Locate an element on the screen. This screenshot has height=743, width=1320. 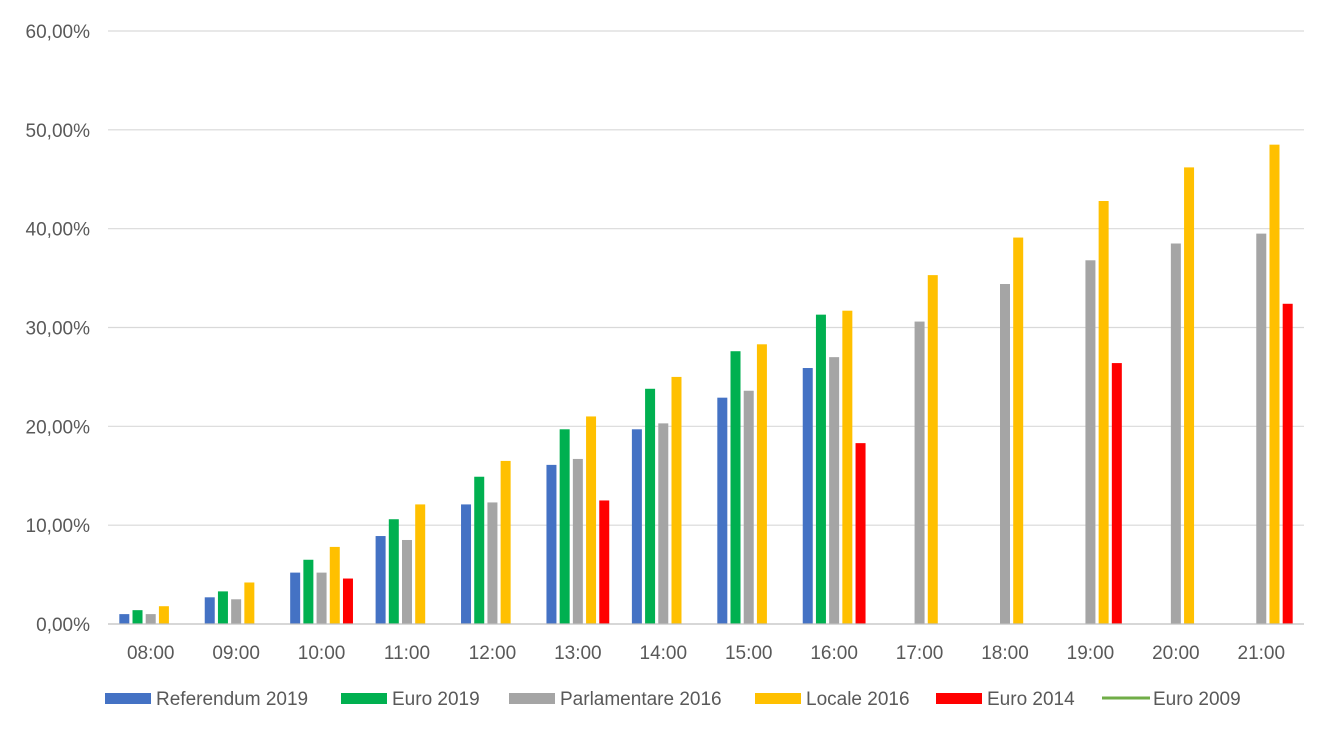
x-tick-label: 09:00 is located at coordinates (236, 653).